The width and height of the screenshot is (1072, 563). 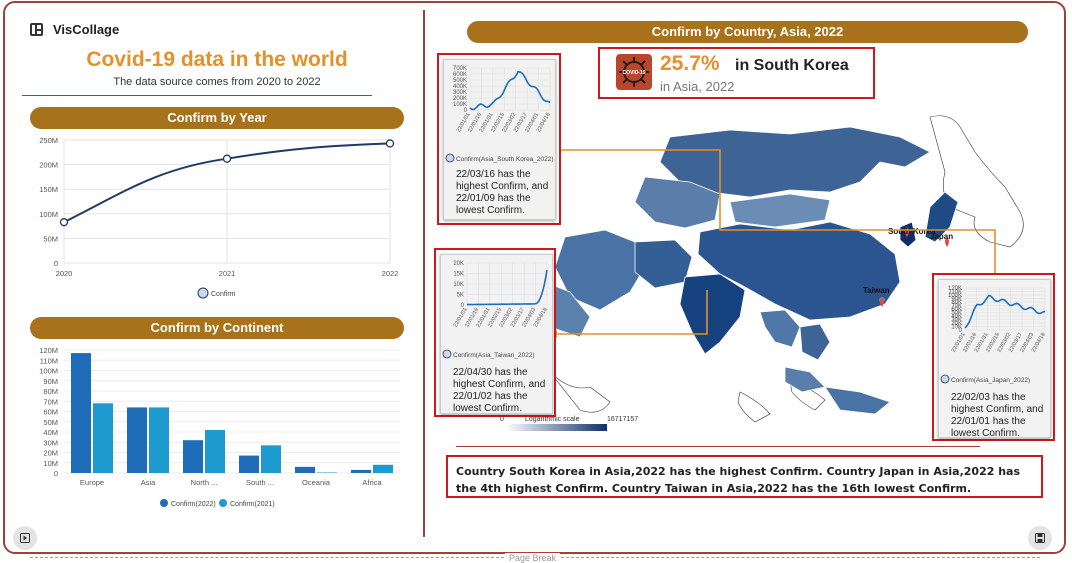 I want to click on year-y-axis: 250M 200M 150M 100M 50M 0, so click(x=48, y=202).